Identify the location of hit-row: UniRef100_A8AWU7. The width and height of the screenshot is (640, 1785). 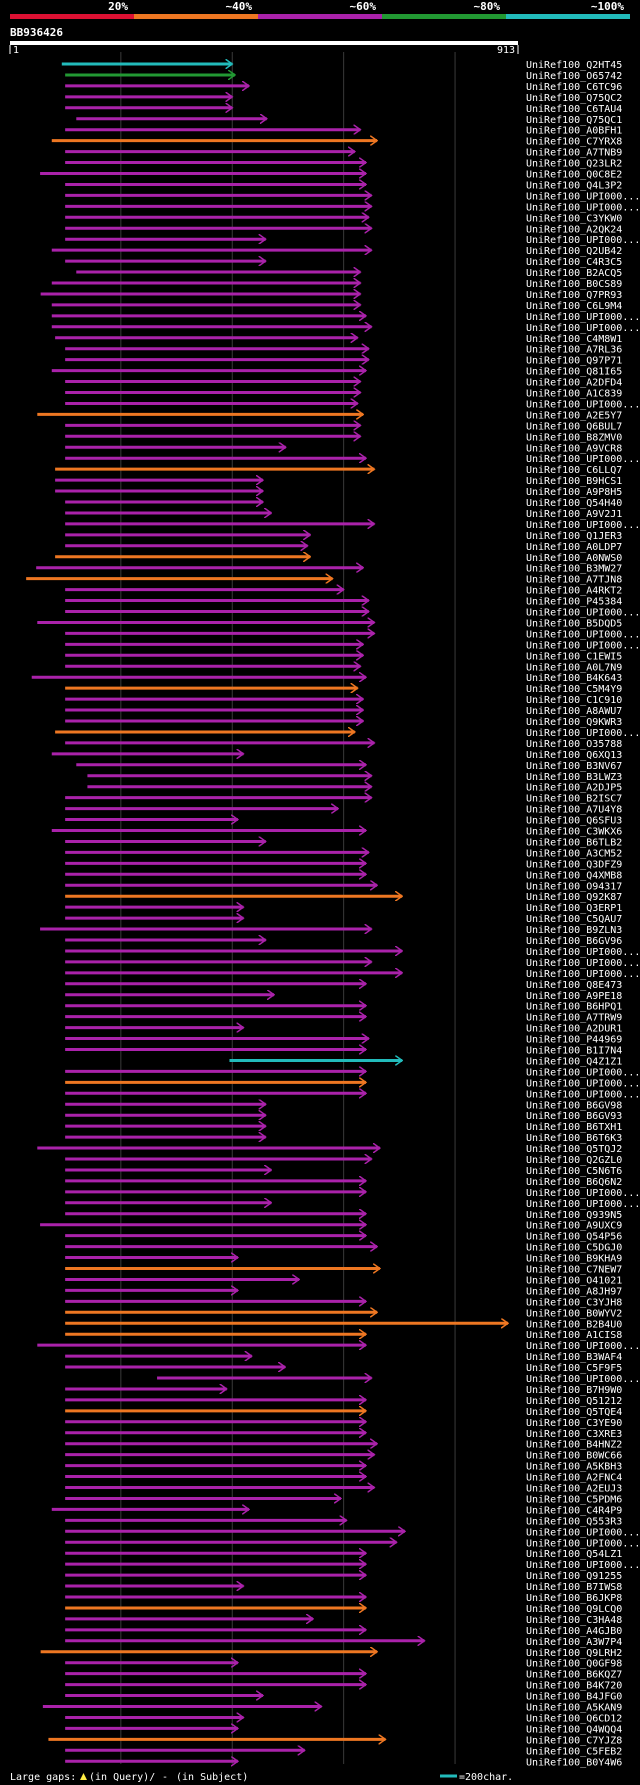
(343, 711).